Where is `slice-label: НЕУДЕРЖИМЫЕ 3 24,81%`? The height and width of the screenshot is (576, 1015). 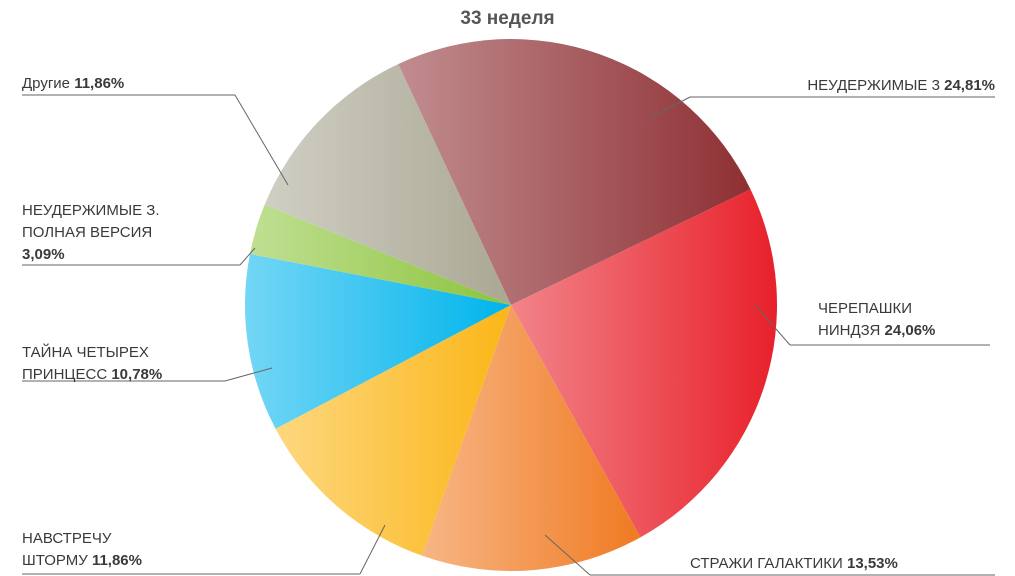 slice-label: НЕУДЕРЖИМЫЕ 3 24,81% is located at coordinates (835, 86).